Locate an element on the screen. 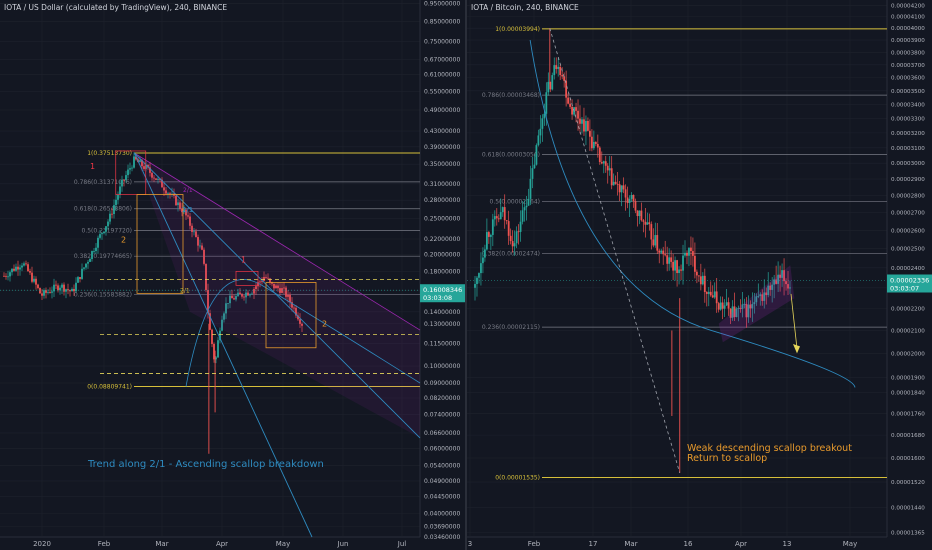 The width and height of the screenshot is (932, 550). y-tick-label: 0.39000000 is located at coordinates (442, 147).